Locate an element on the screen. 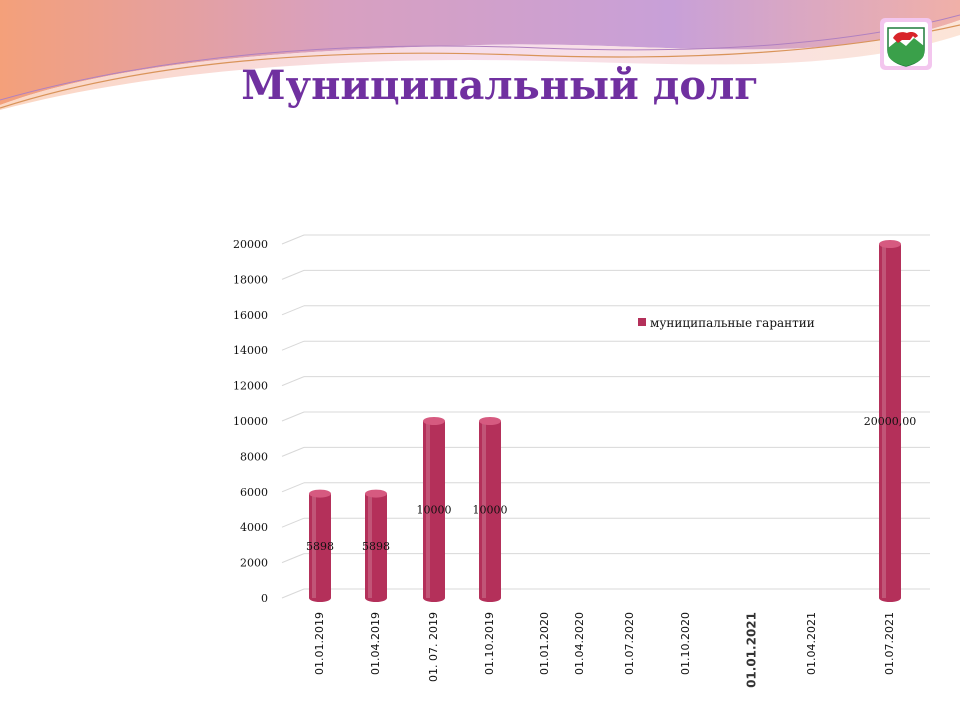  y-tick-label: 4000 is located at coordinates (254, 527).